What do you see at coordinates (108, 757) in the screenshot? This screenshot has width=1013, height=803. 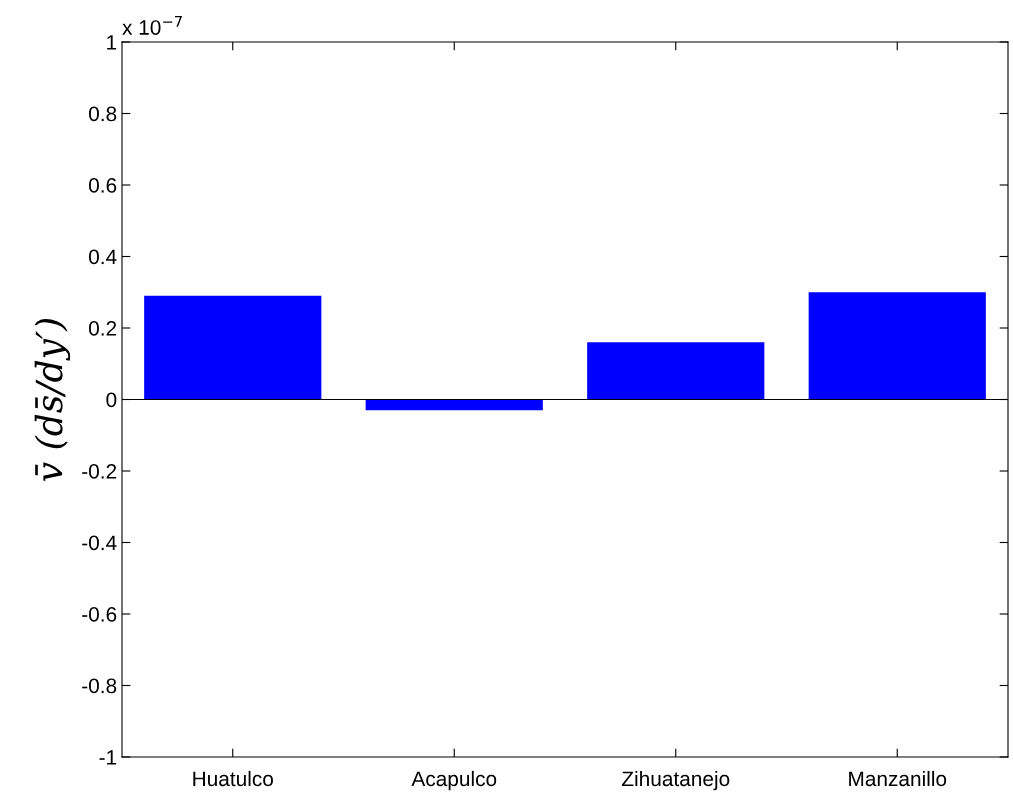 I see `y-tick-label: -1` at bounding box center [108, 757].